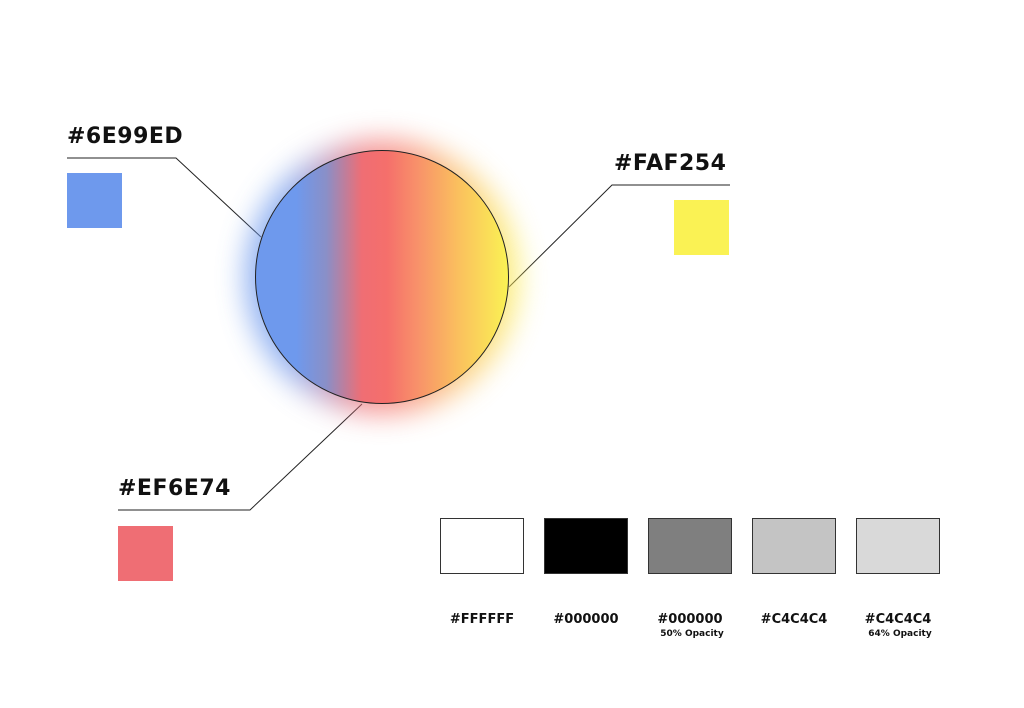 The height and width of the screenshot is (708, 1024). I want to click on neutral-hex-black-50: #000000, so click(690, 619).